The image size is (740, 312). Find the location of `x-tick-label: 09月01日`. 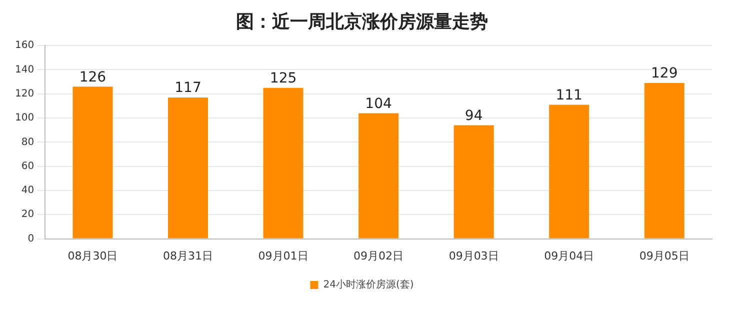

x-tick-label: 09月01日 is located at coordinates (283, 255).